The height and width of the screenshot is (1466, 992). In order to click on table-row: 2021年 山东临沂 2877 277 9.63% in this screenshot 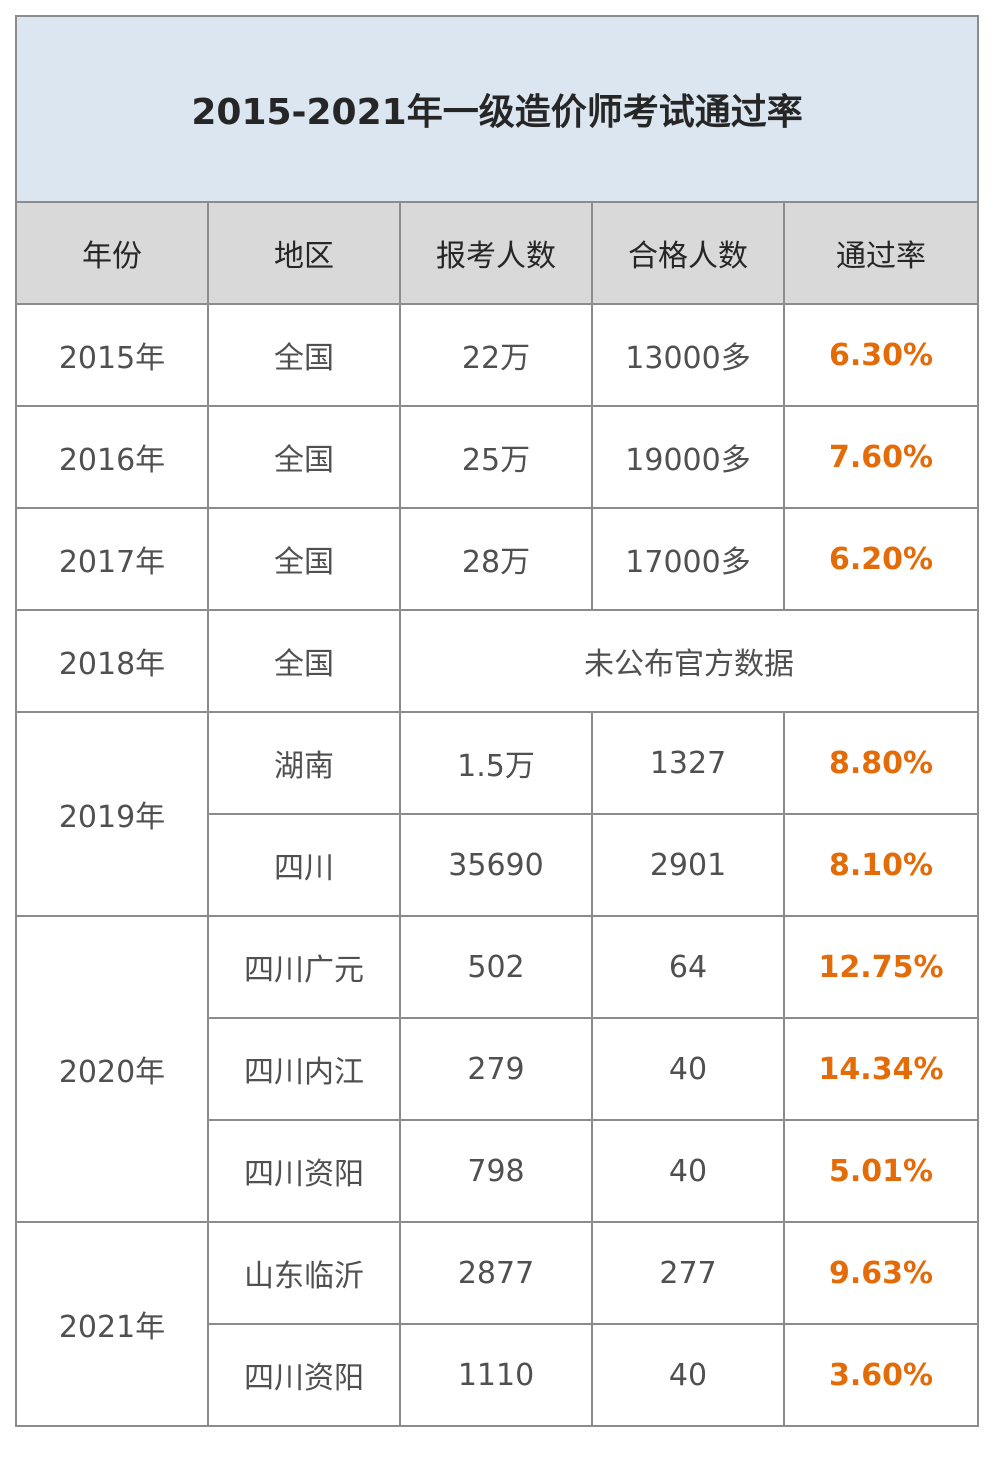, I will do `click(497, 1324)`.